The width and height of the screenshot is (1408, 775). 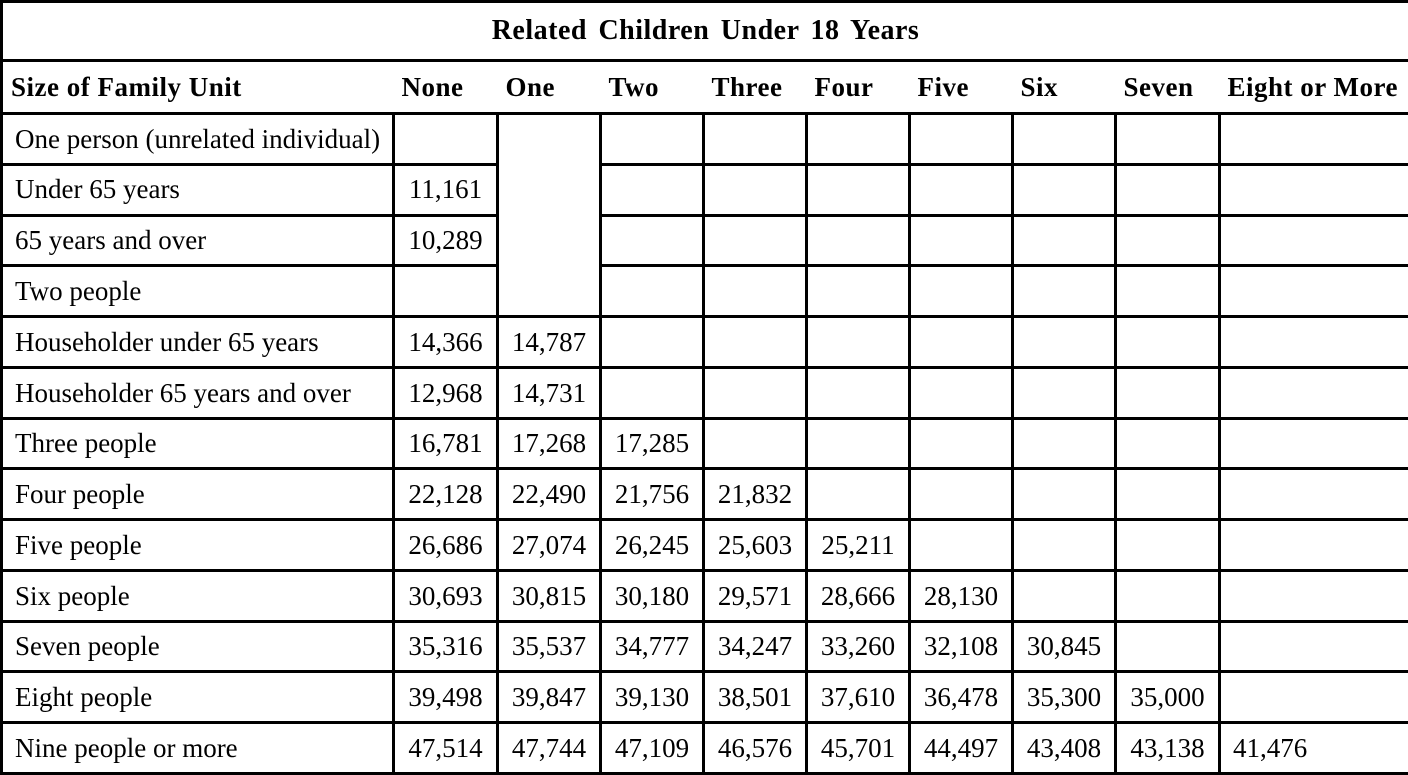 What do you see at coordinates (197, 291) in the screenshot?
I see `row-label: Two people` at bounding box center [197, 291].